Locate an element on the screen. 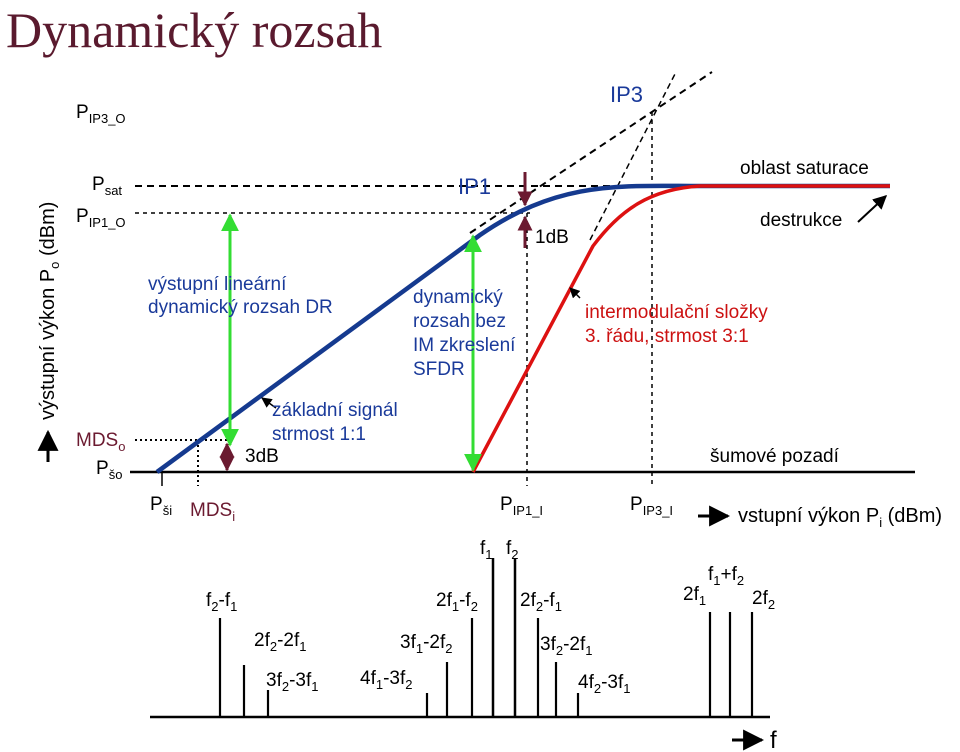  level-psat: Psat is located at coordinates (107, 186).